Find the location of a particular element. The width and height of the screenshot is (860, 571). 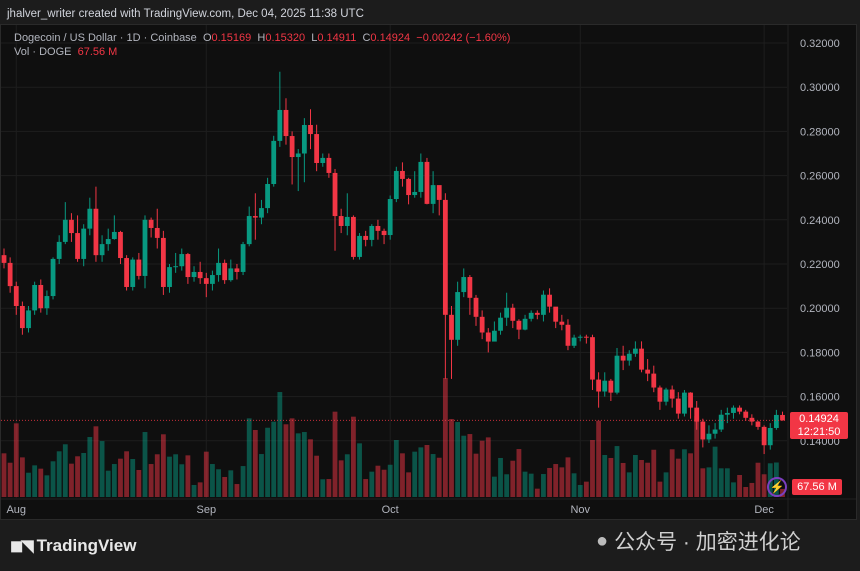

last-price-label: 0.14924 12:21:50 is located at coordinates (819, 425).